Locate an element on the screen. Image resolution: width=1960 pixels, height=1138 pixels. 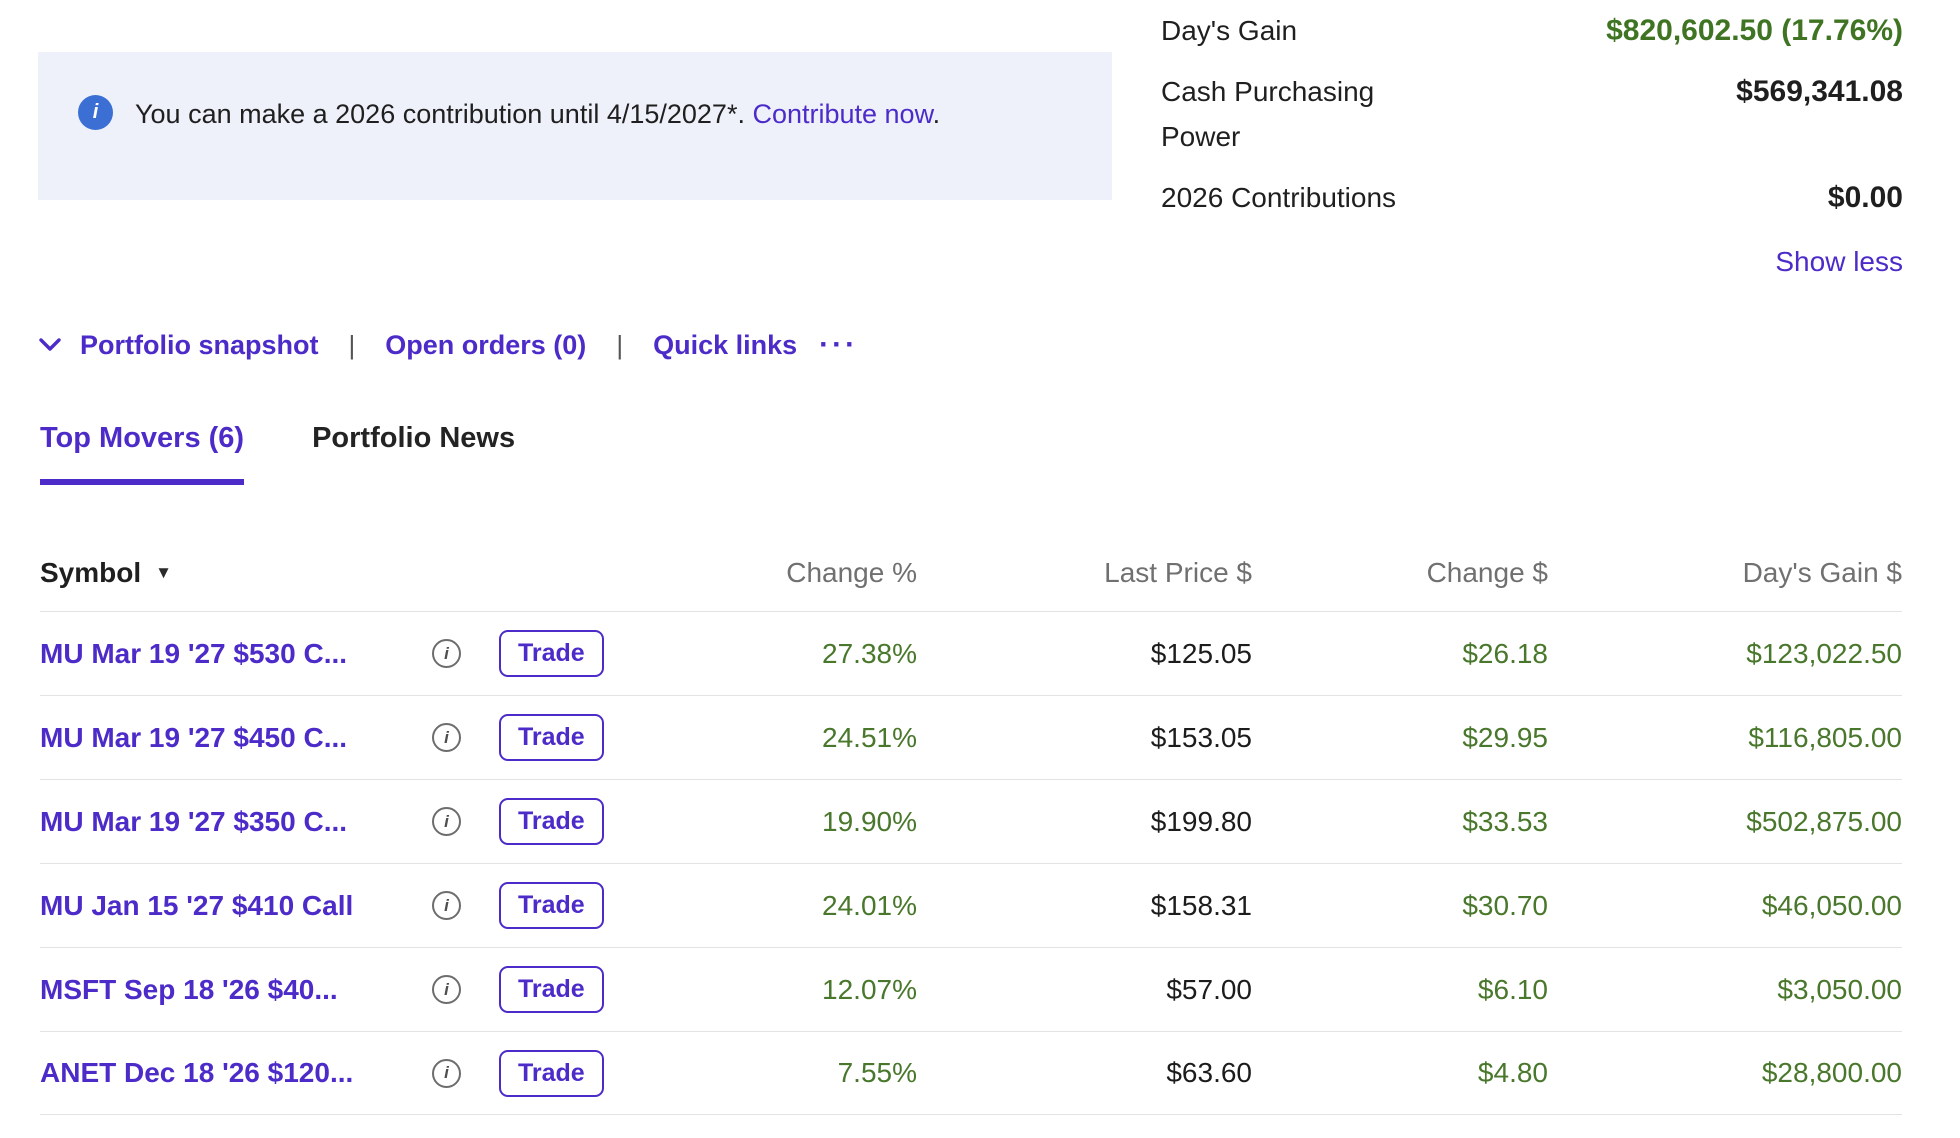
days-gain-cell: $28,800.00 is located at coordinates (1831, 1072).